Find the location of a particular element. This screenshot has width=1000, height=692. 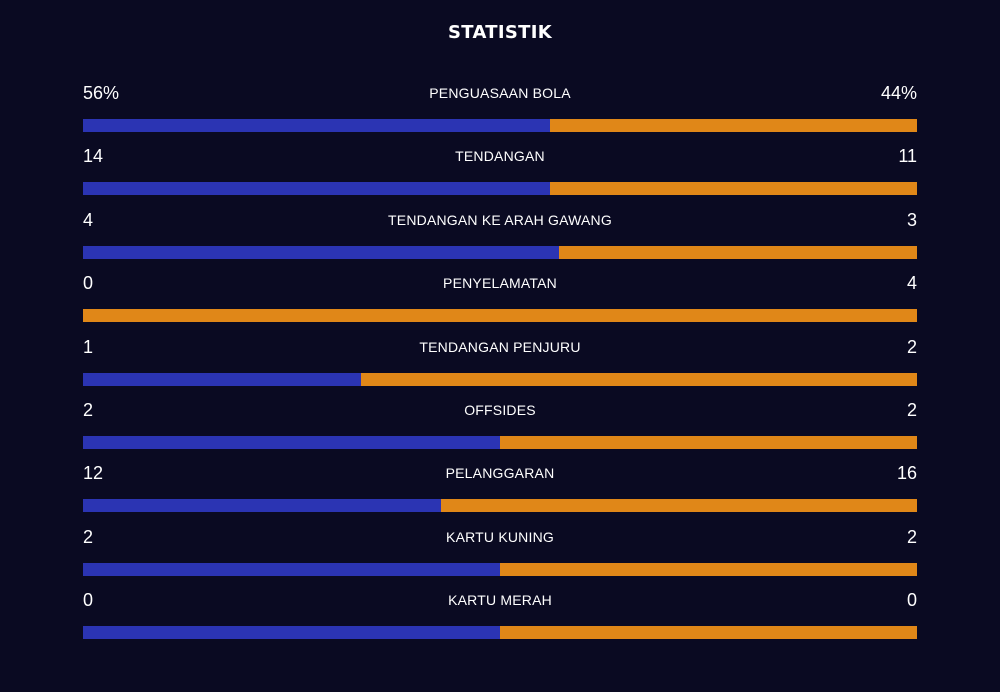

stat-label: KARTU KUNING is located at coordinates (500, 536).